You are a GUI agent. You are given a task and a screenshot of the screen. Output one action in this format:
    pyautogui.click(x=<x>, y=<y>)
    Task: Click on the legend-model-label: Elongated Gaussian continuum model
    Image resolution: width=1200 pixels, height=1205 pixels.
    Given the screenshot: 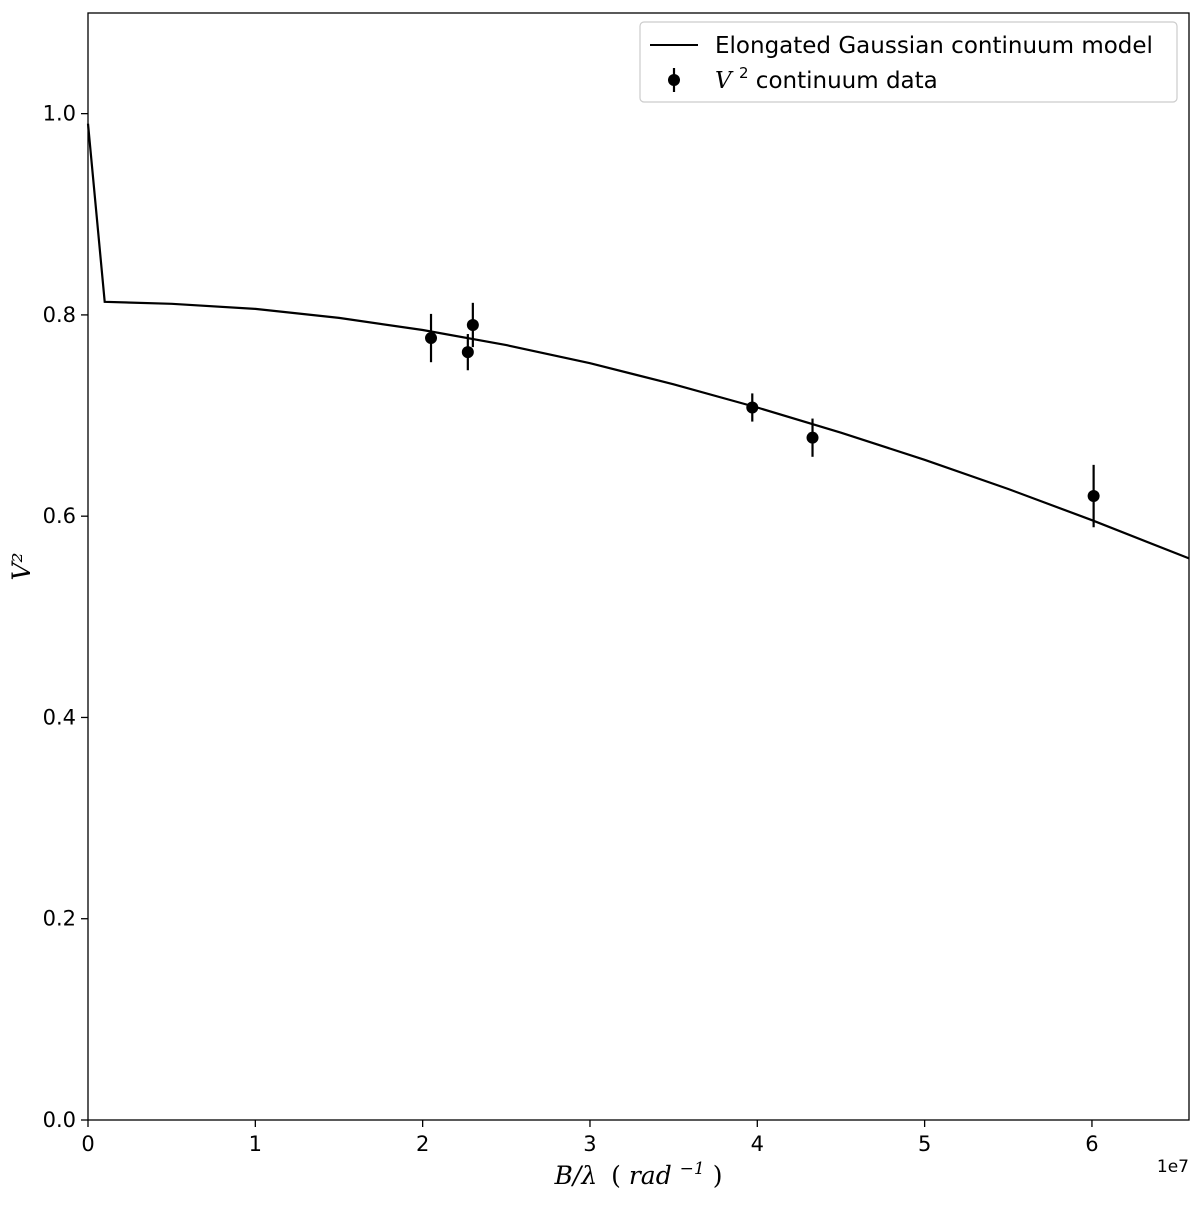 What is the action you would take?
    pyautogui.click(x=934, y=46)
    